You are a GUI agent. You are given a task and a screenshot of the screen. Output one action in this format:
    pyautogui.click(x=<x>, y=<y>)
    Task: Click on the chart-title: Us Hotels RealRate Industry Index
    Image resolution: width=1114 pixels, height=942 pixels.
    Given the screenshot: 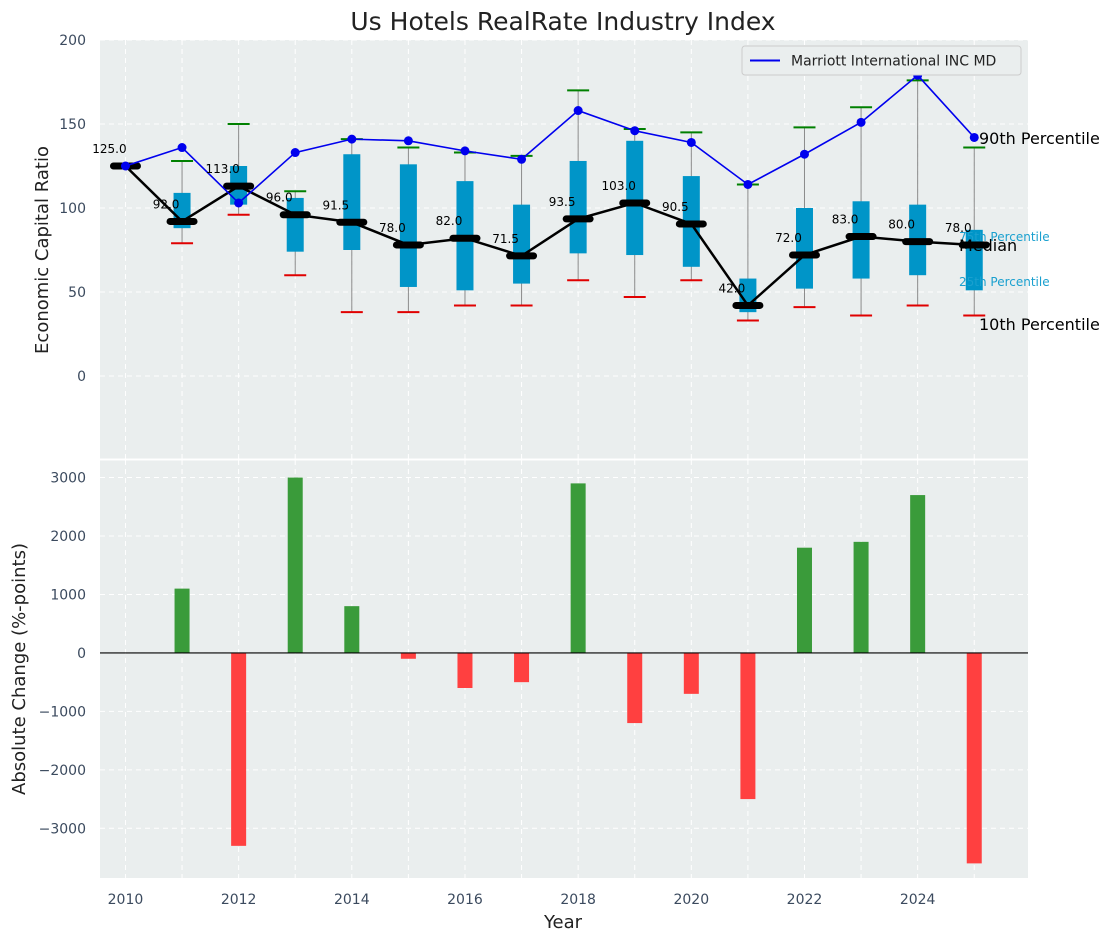 What is the action you would take?
    pyautogui.click(x=562, y=21)
    